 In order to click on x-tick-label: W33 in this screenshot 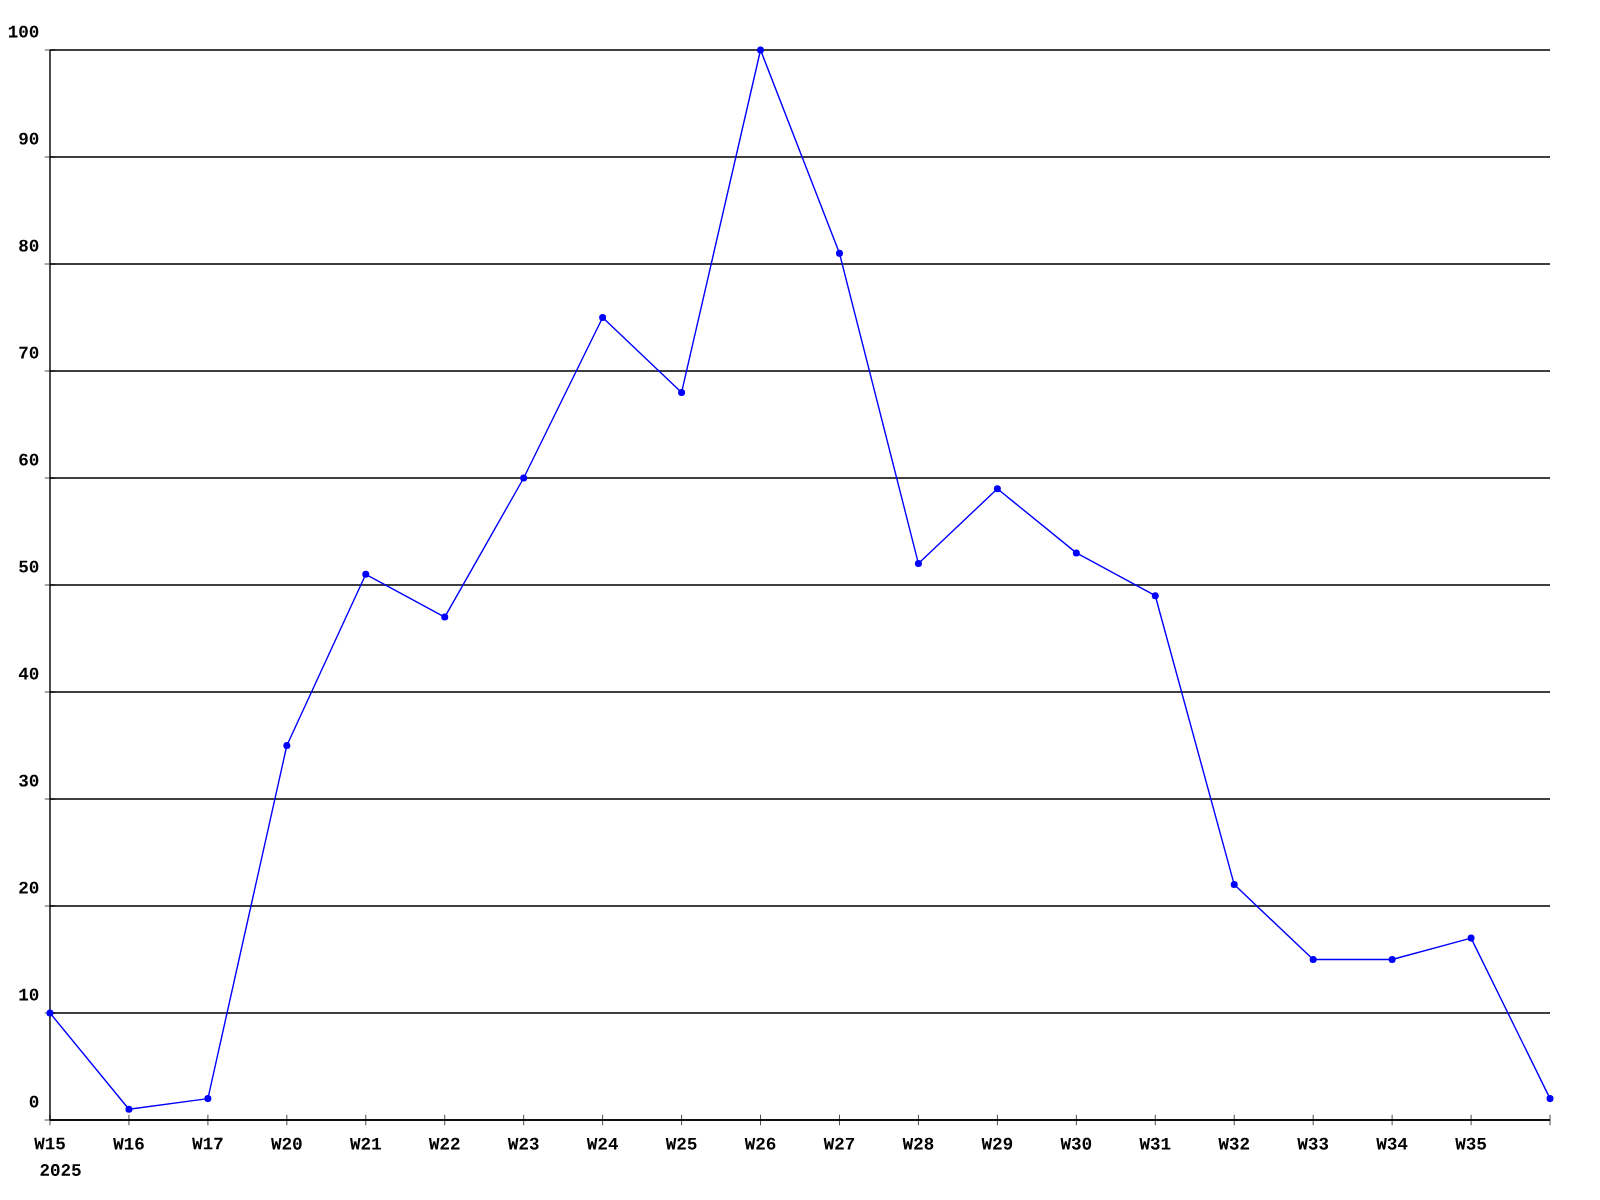, I will do `click(1313, 1143)`.